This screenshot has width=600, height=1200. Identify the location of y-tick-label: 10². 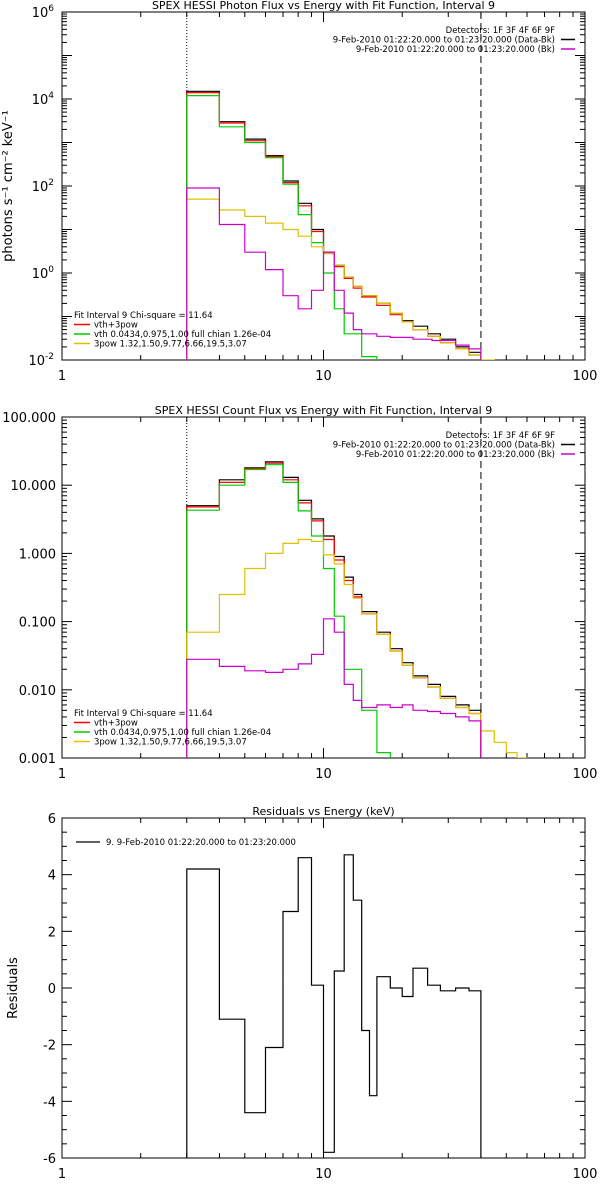
(43, 186).